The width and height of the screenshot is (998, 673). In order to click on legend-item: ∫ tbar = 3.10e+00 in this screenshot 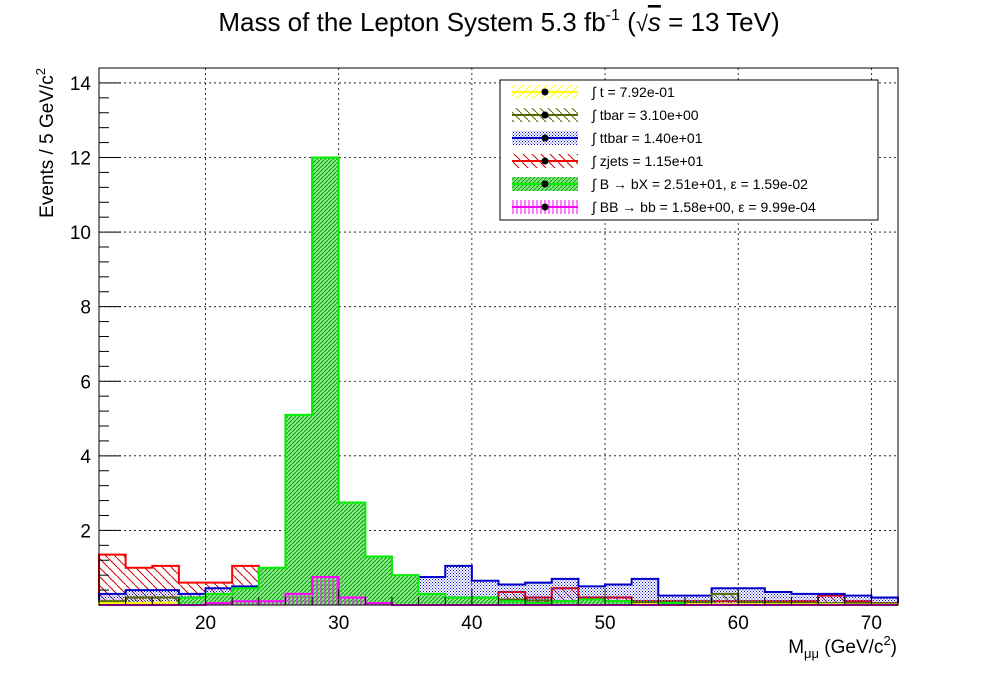, I will do `click(605, 115)`.